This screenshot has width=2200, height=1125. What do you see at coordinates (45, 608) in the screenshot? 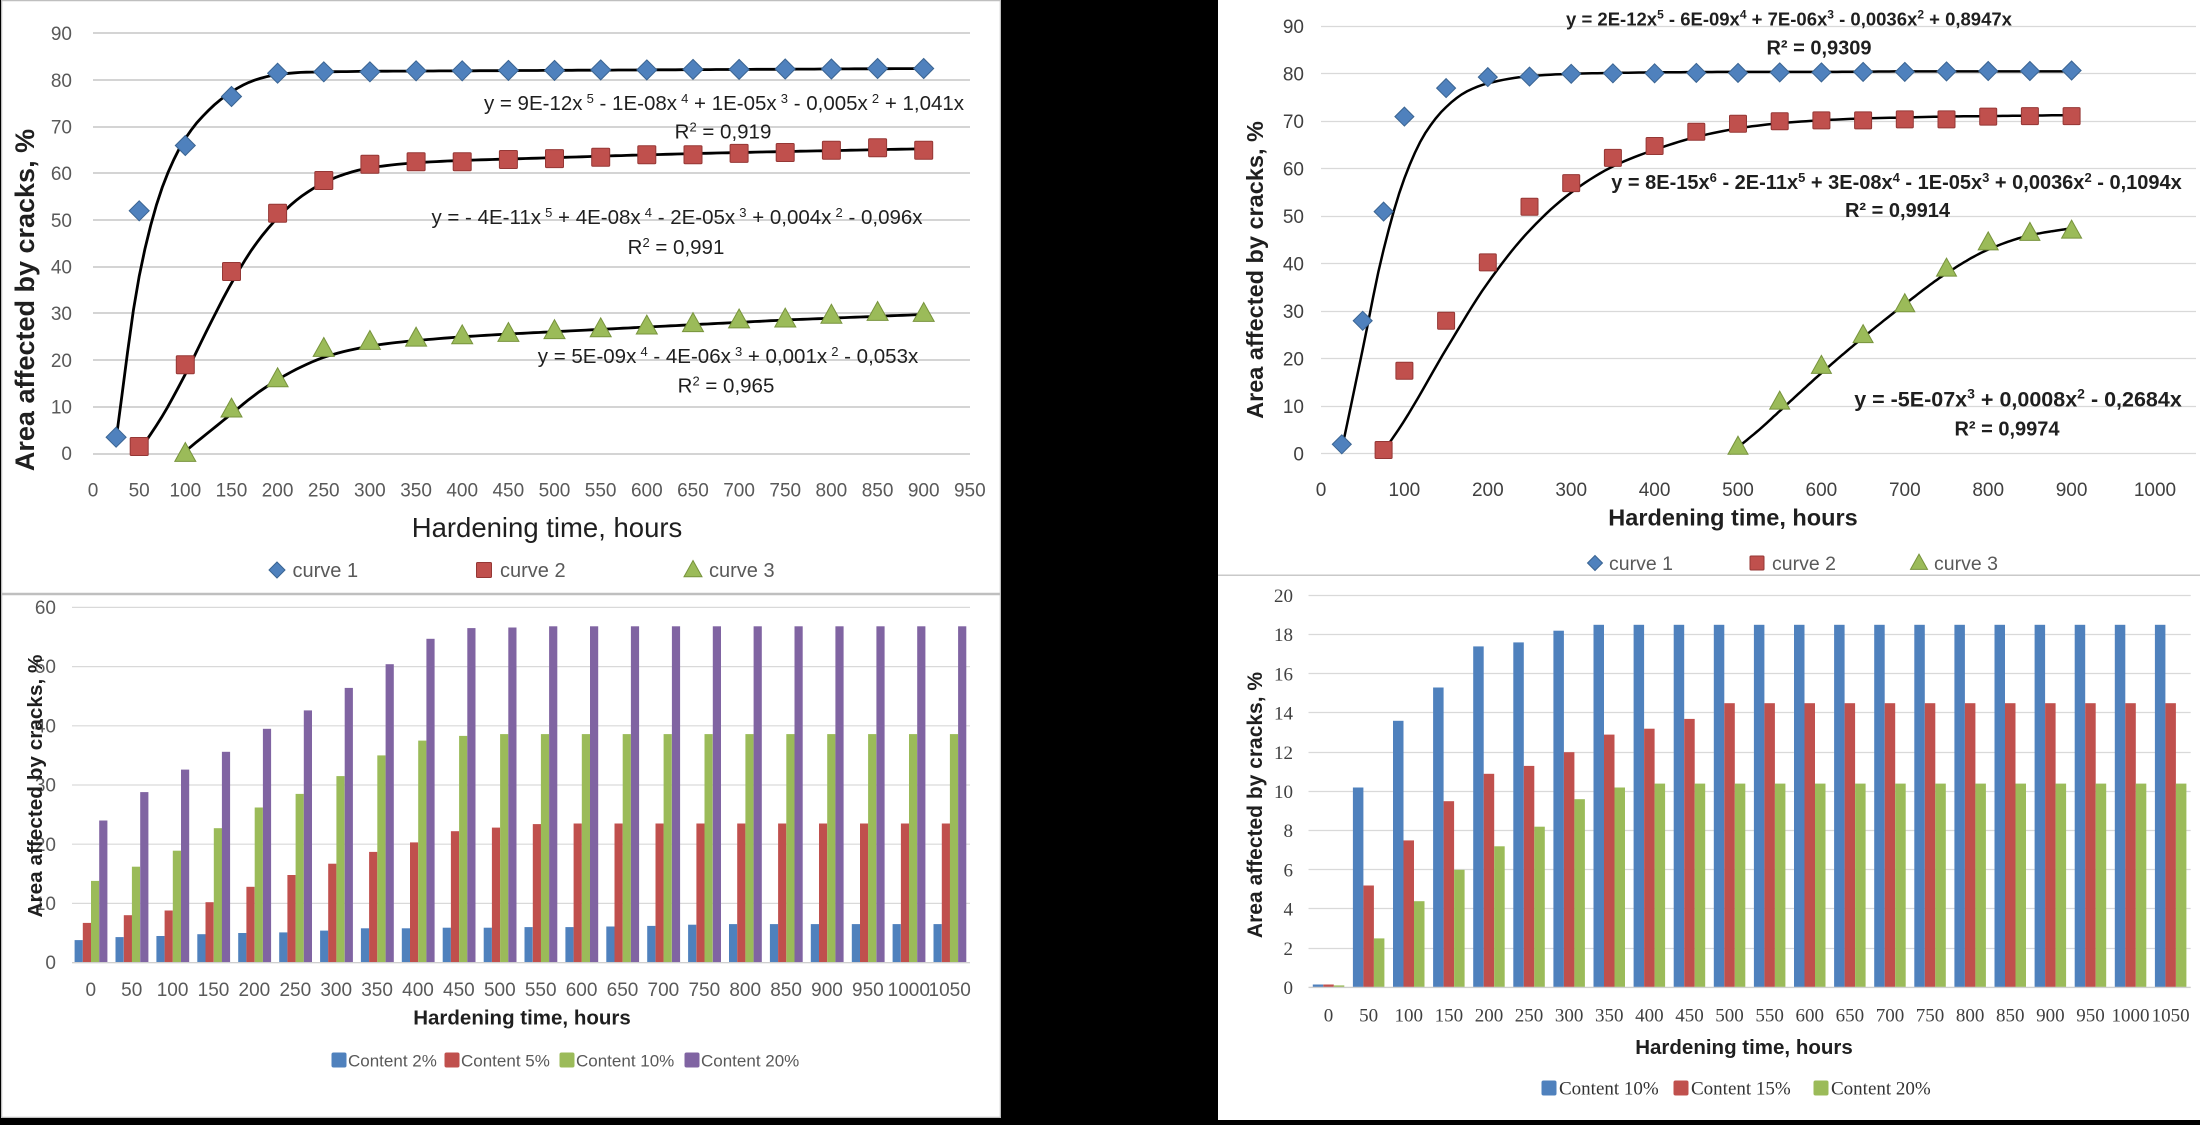
I see `svg-text: 60` at bounding box center [45, 608].